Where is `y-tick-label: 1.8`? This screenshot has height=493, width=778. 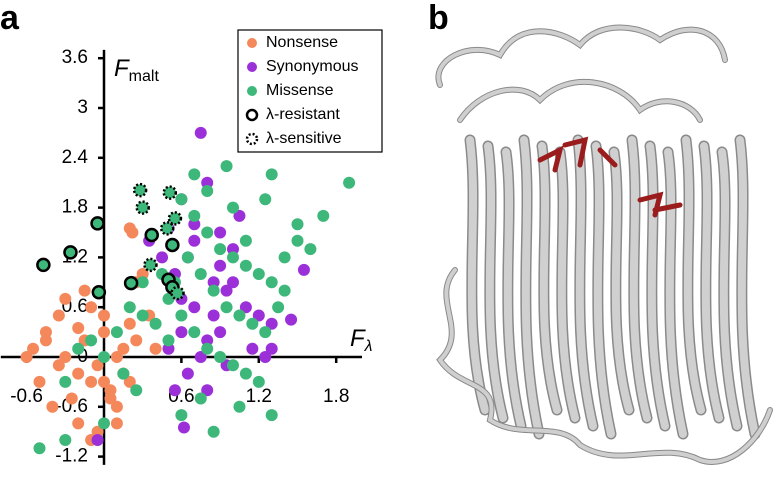
y-tick-label: 1.8 is located at coordinates (75, 207).